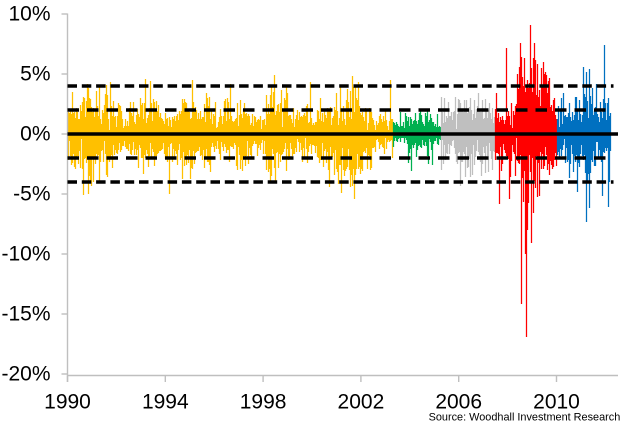 The width and height of the screenshot is (620, 433). What do you see at coordinates (263, 402) in the screenshot?
I see `svg-text: 1998` at bounding box center [263, 402].